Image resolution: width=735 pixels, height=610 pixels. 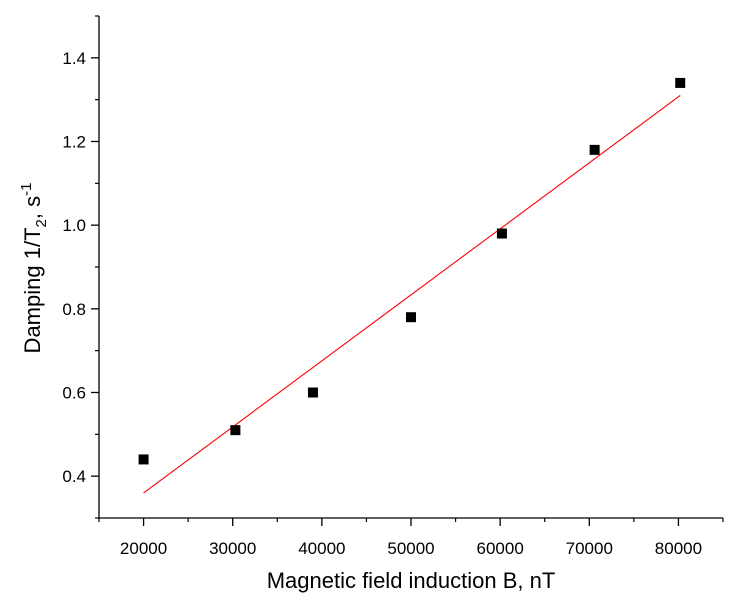 What do you see at coordinates (143, 548) in the screenshot?
I see `x-tick-label: 20000` at bounding box center [143, 548].